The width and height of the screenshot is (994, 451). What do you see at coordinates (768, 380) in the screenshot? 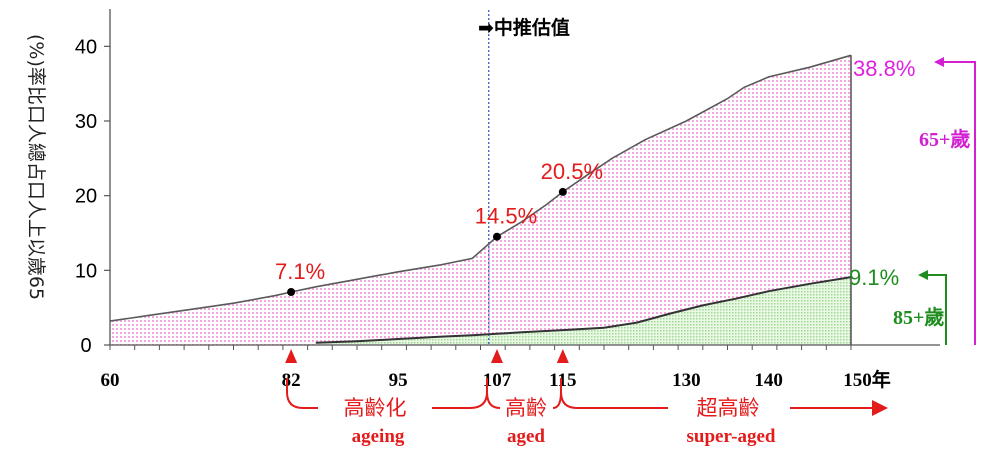
I see `x-tick-label: 140` at bounding box center [768, 380].